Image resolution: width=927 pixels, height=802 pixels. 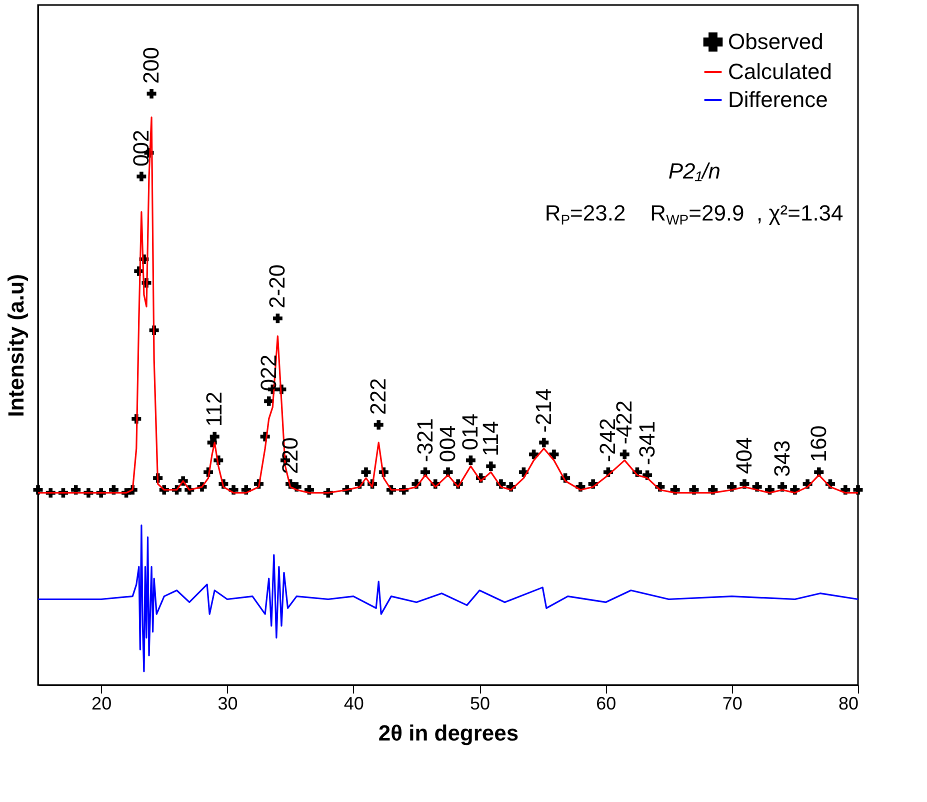 I want to click on y-axis-title: Intensity (a.u), so click(x=16, y=346).